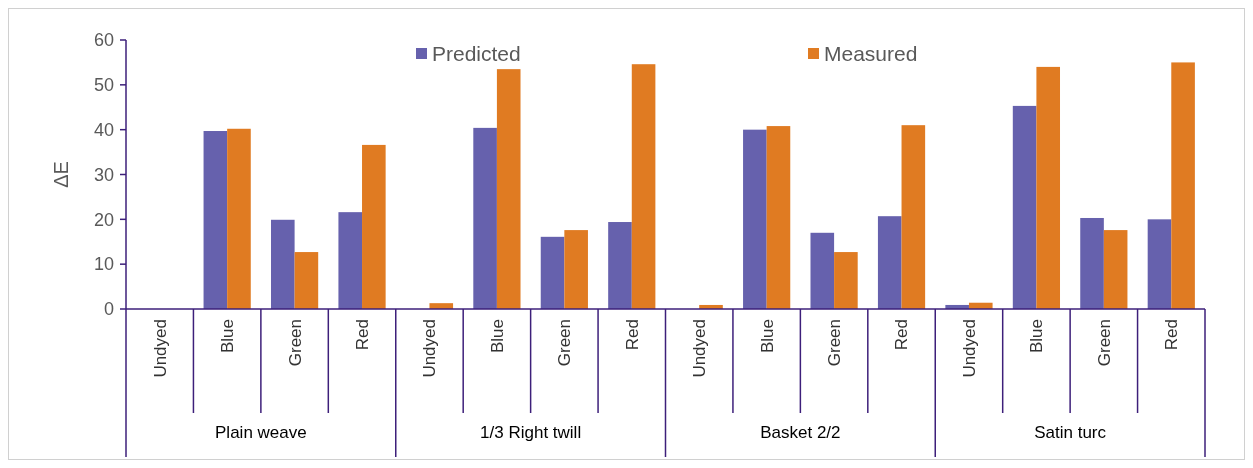  Describe the element at coordinates (103, 129) in the screenshot. I see `y-tick-label: 40` at that location.